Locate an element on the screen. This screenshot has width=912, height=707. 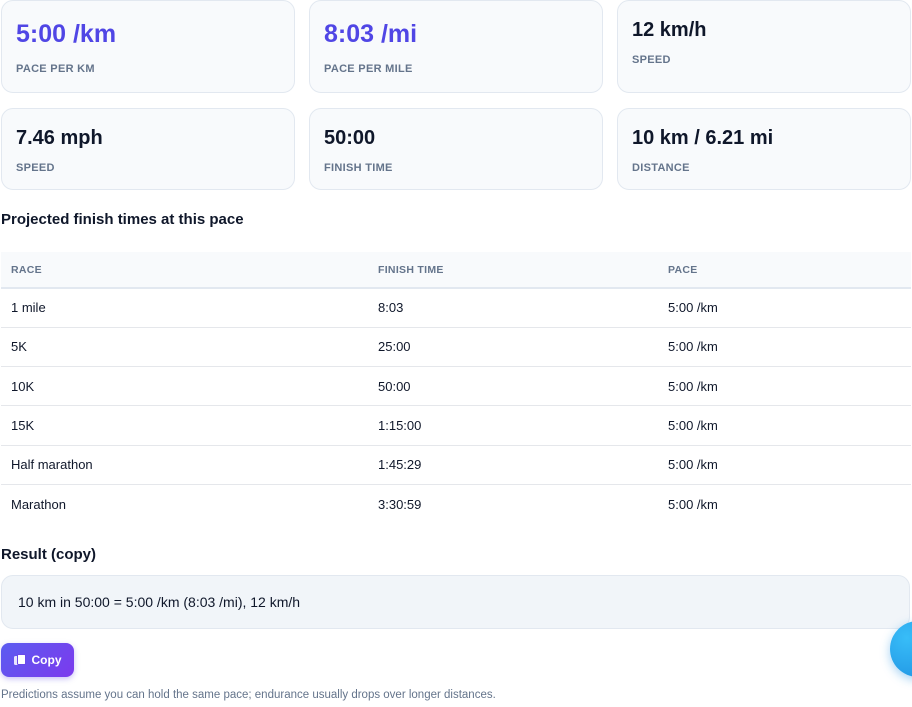
stat-value: 8:03 /mi is located at coordinates (371, 34).